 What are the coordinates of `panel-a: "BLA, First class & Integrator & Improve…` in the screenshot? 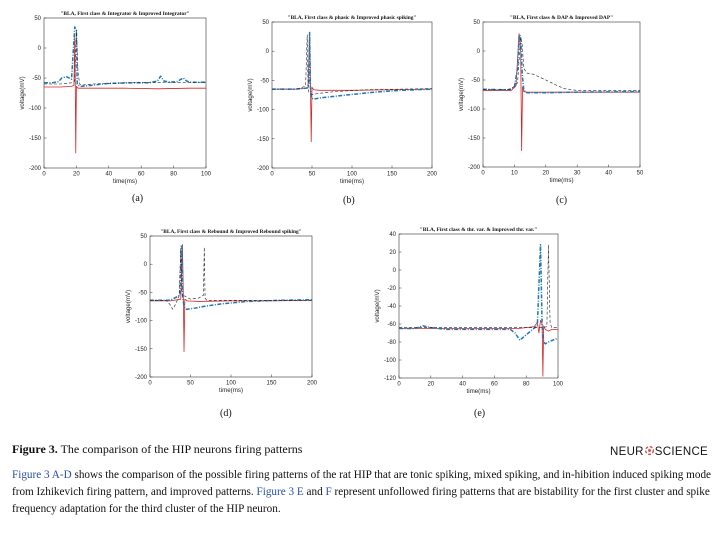 It's located at (124, 107).